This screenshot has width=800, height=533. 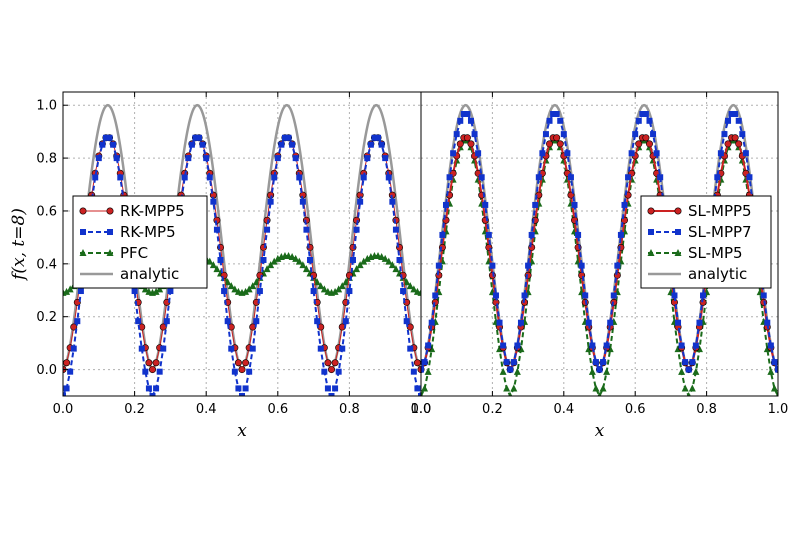 I want to click on x-tick-label: 0.4, so click(x=206, y=409).